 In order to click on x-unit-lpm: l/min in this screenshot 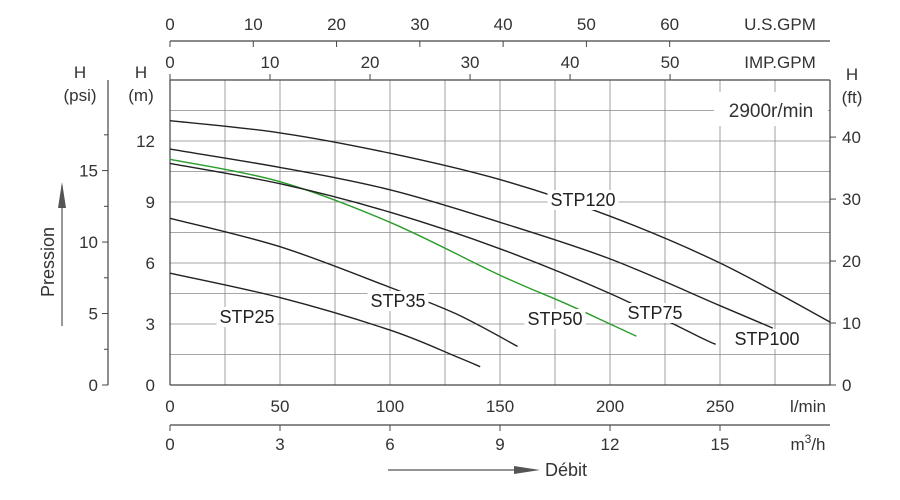, I will do `click(808, 406)`.